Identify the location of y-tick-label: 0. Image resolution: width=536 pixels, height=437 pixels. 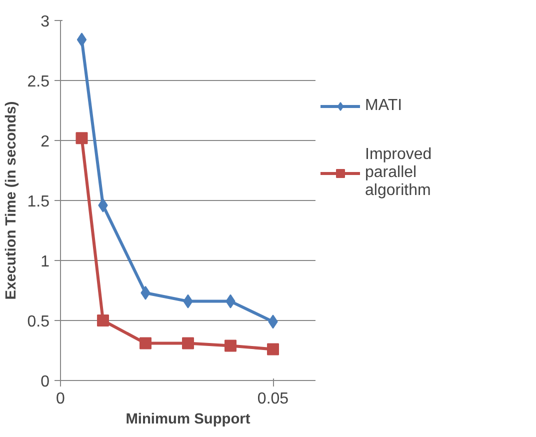
(45, 382).